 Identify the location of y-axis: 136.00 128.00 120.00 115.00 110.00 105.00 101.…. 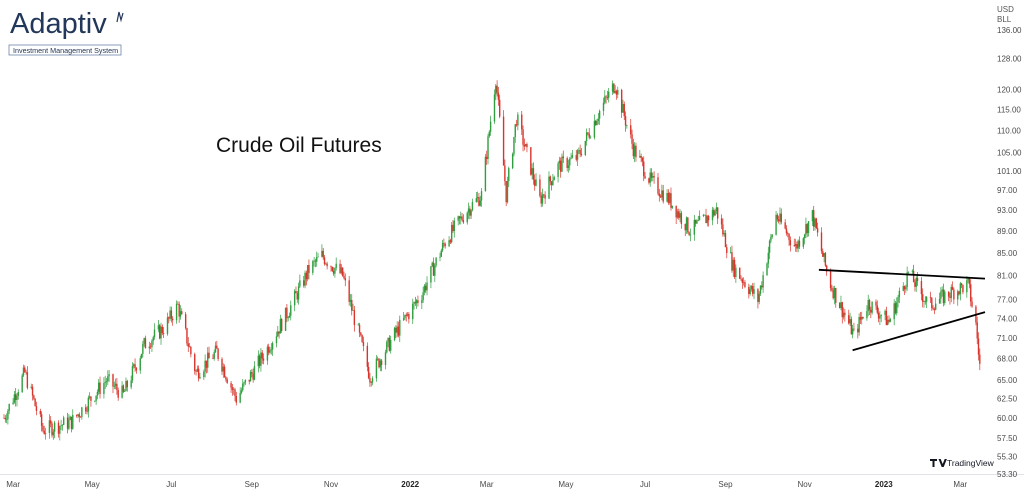
(1009, 252).